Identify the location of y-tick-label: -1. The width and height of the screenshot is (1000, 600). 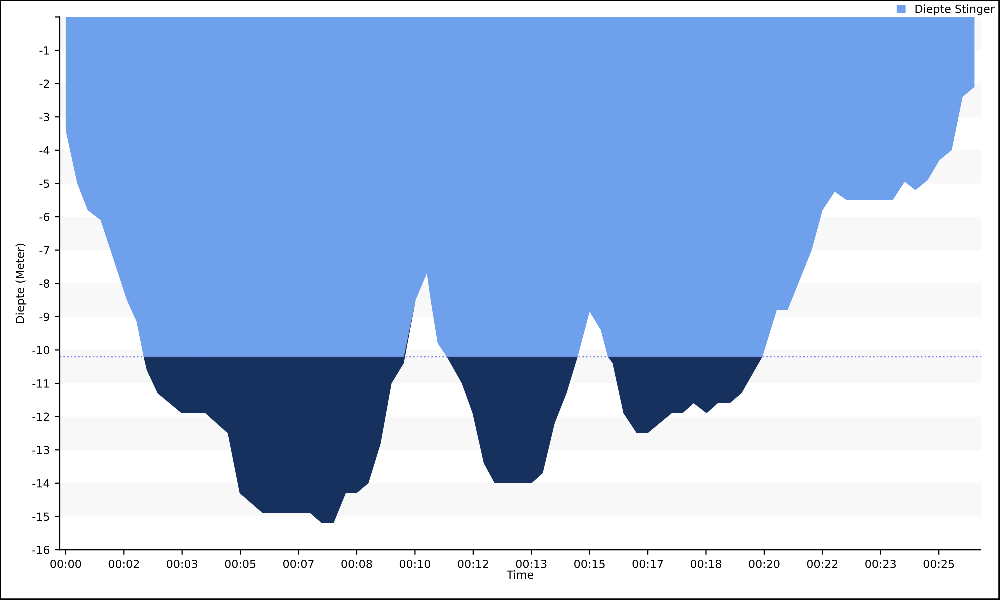
(45, 50).